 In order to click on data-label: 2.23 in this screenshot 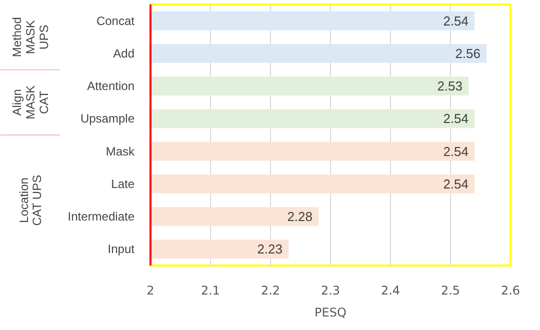, I will do `click(270, 249)`.